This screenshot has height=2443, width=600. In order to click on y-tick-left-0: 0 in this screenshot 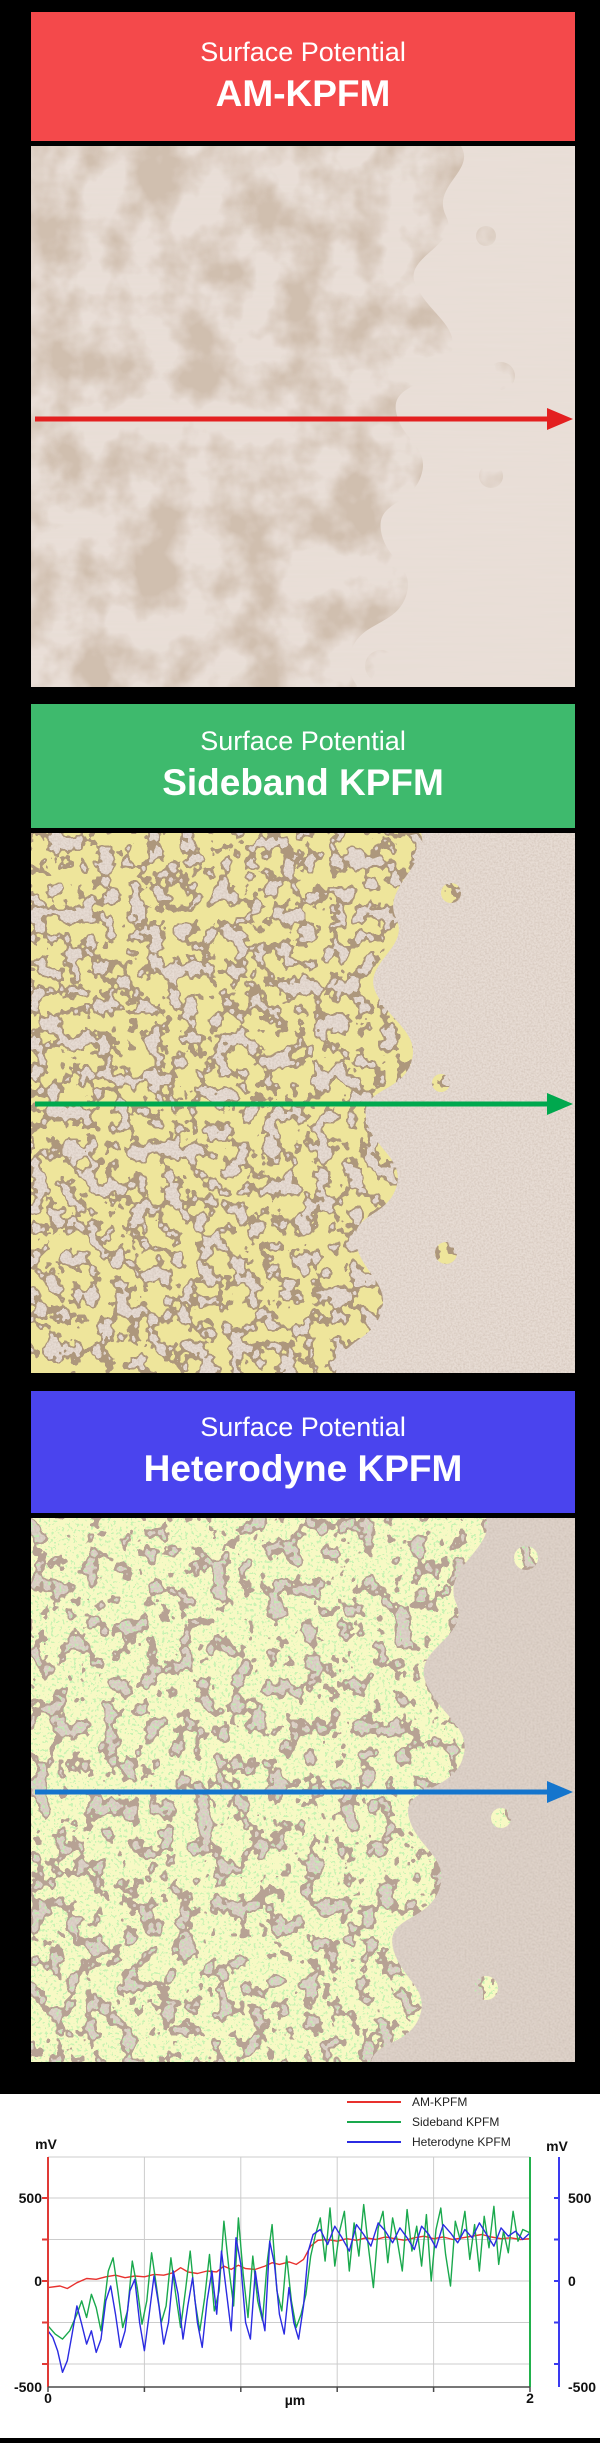, I will do `click(38, 2281)`.